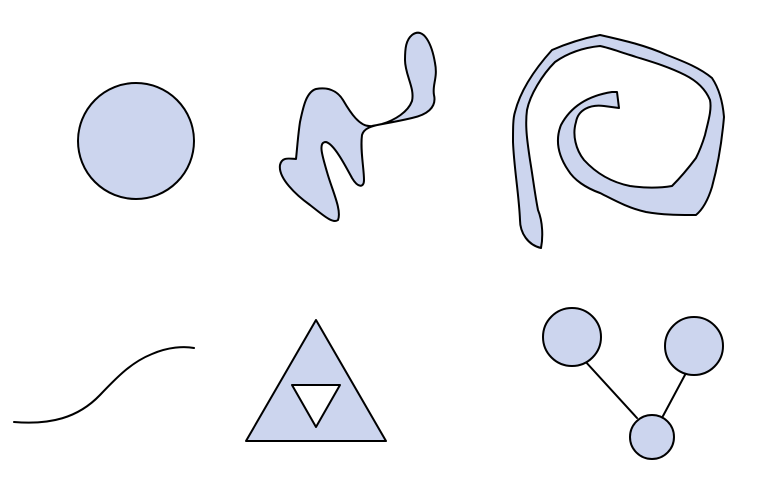 The height and width of the screenshot is (479, 770). Describe the element at coordinates (104, 385) in the screenshot. I see `curve-line` at that location.